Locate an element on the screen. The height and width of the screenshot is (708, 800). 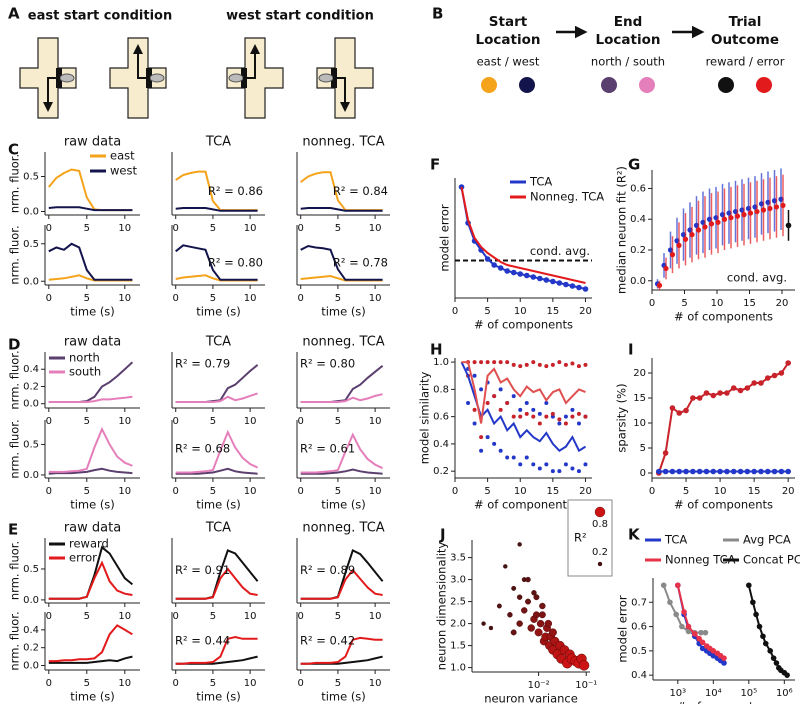
y-tick-label: 20 is located at coordinates (639, 373).